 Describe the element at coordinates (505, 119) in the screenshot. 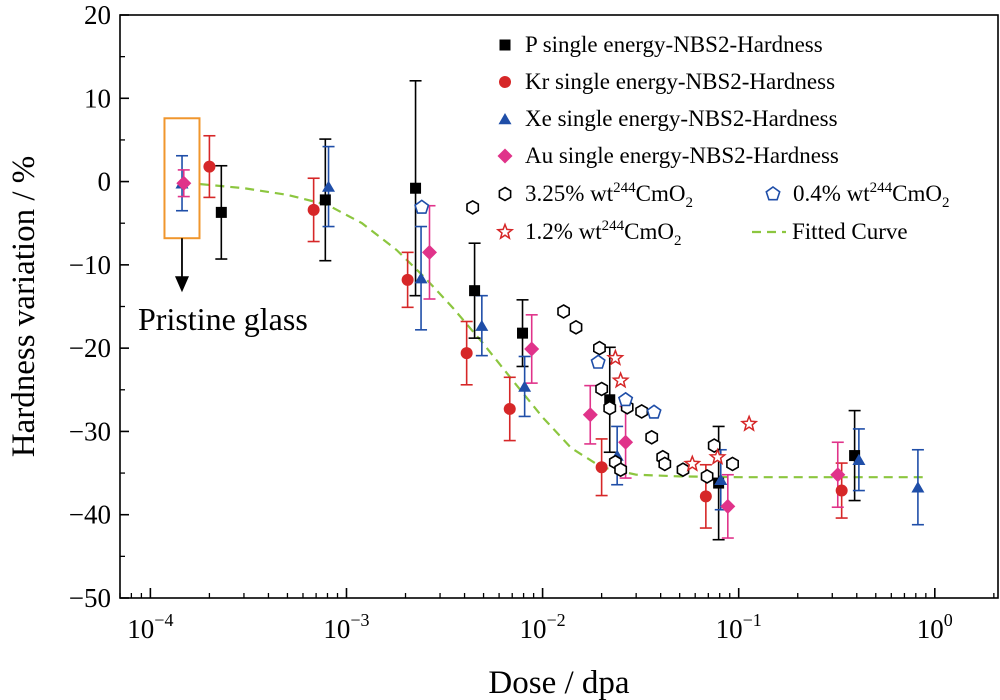

I see `legend-marker-triangle` at that location.